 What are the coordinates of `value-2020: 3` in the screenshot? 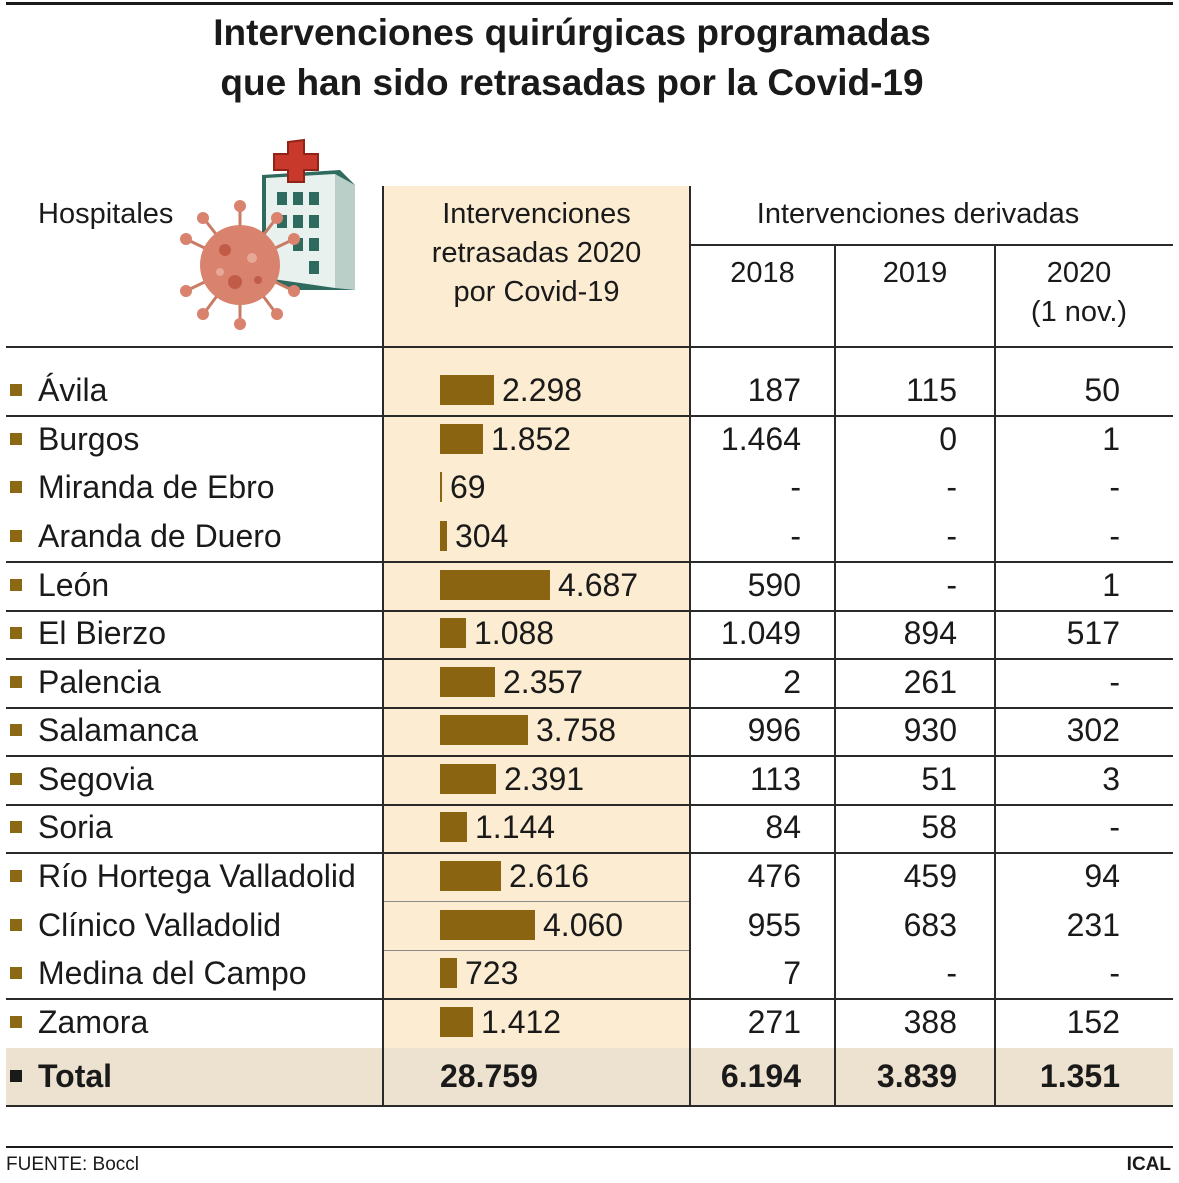 It's located at (1111, 779).